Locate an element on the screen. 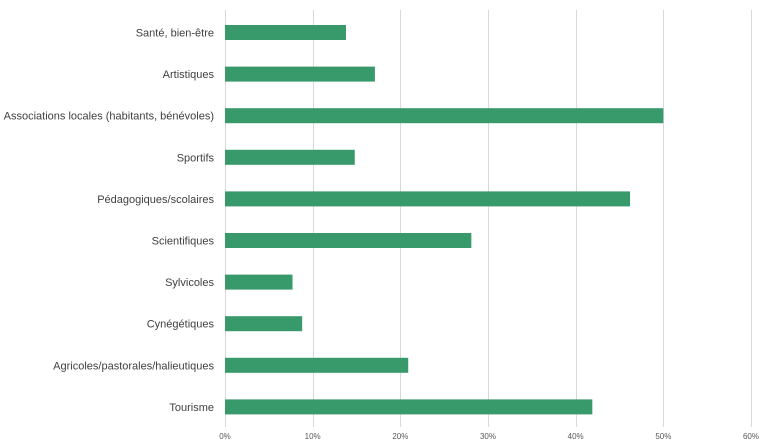  x-tick-label: 0% is located at coordinates (225, 436).